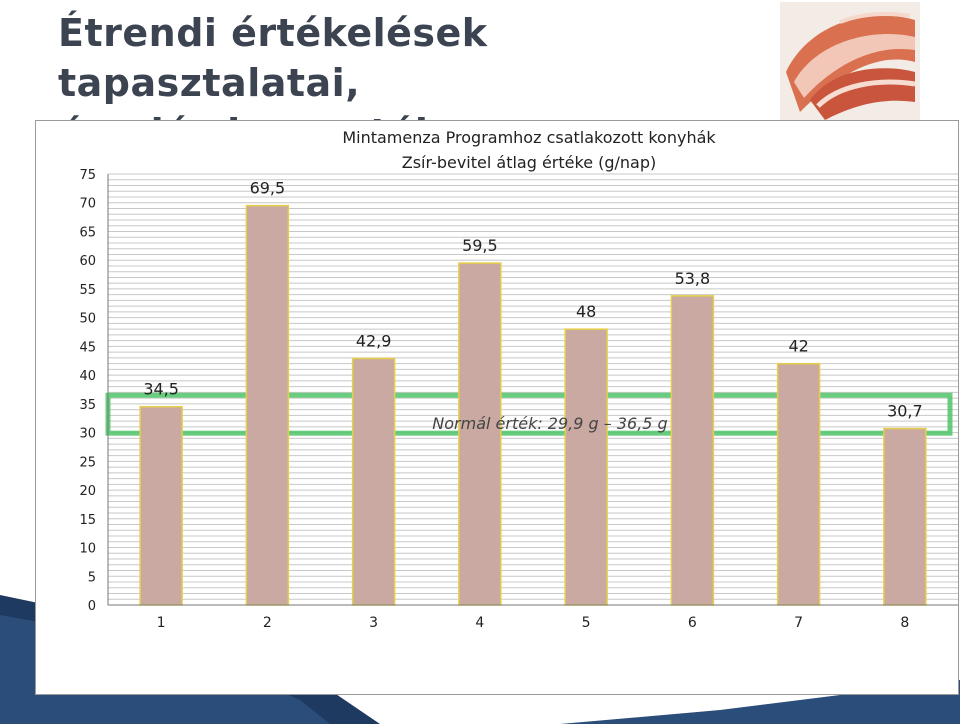 This screenshot has width=960, height=724. What do you see at coordinates (549, 423) in the screenshot?
I see `normal-range-label: Normál érték: 29,9 g – 36,5 g` at bounding box center [549, 423].